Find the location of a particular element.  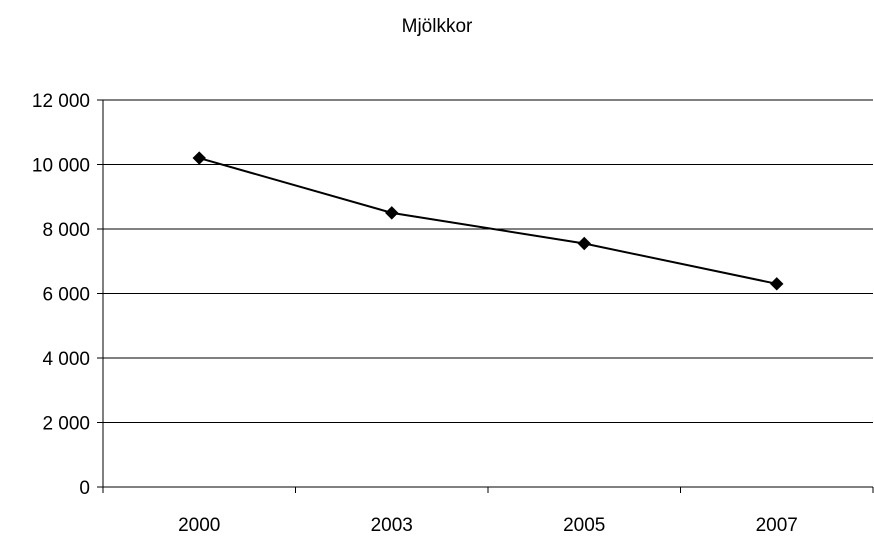

y-tick-label: 10 000 is located at coordinates (61, 166).